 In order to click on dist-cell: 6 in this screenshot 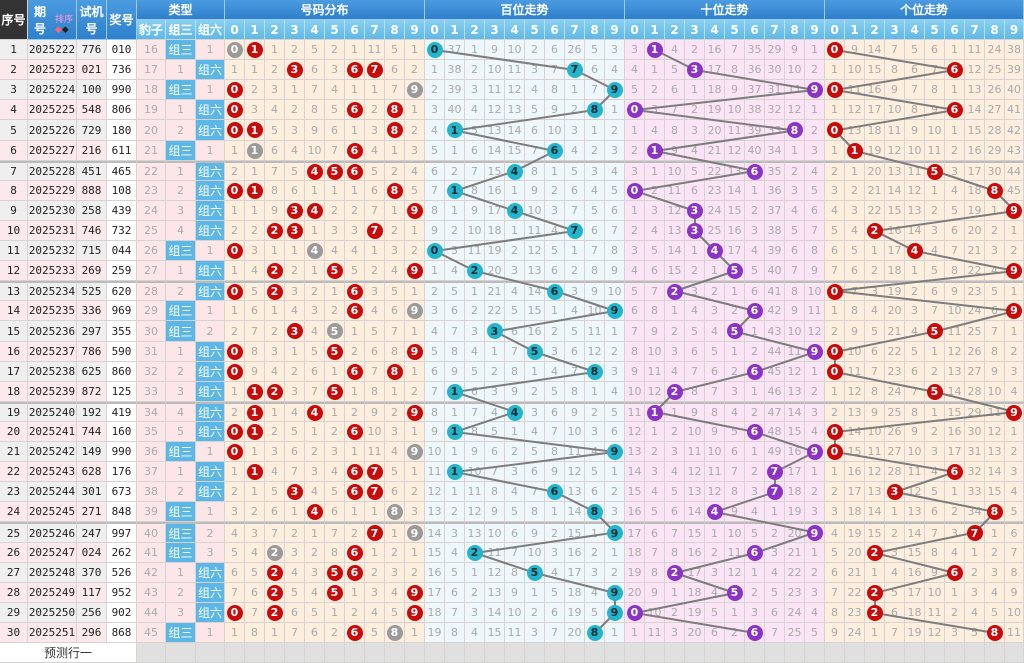, I will do `click(355, 633)`.